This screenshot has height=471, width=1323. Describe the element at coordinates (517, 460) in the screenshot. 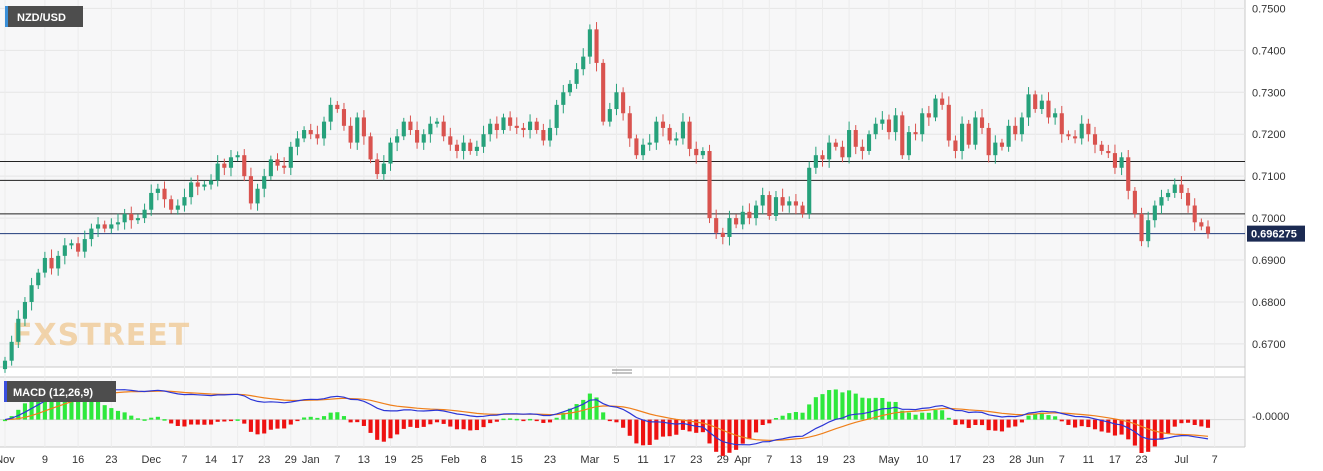

I see `x-tick-label: 15` at that location.